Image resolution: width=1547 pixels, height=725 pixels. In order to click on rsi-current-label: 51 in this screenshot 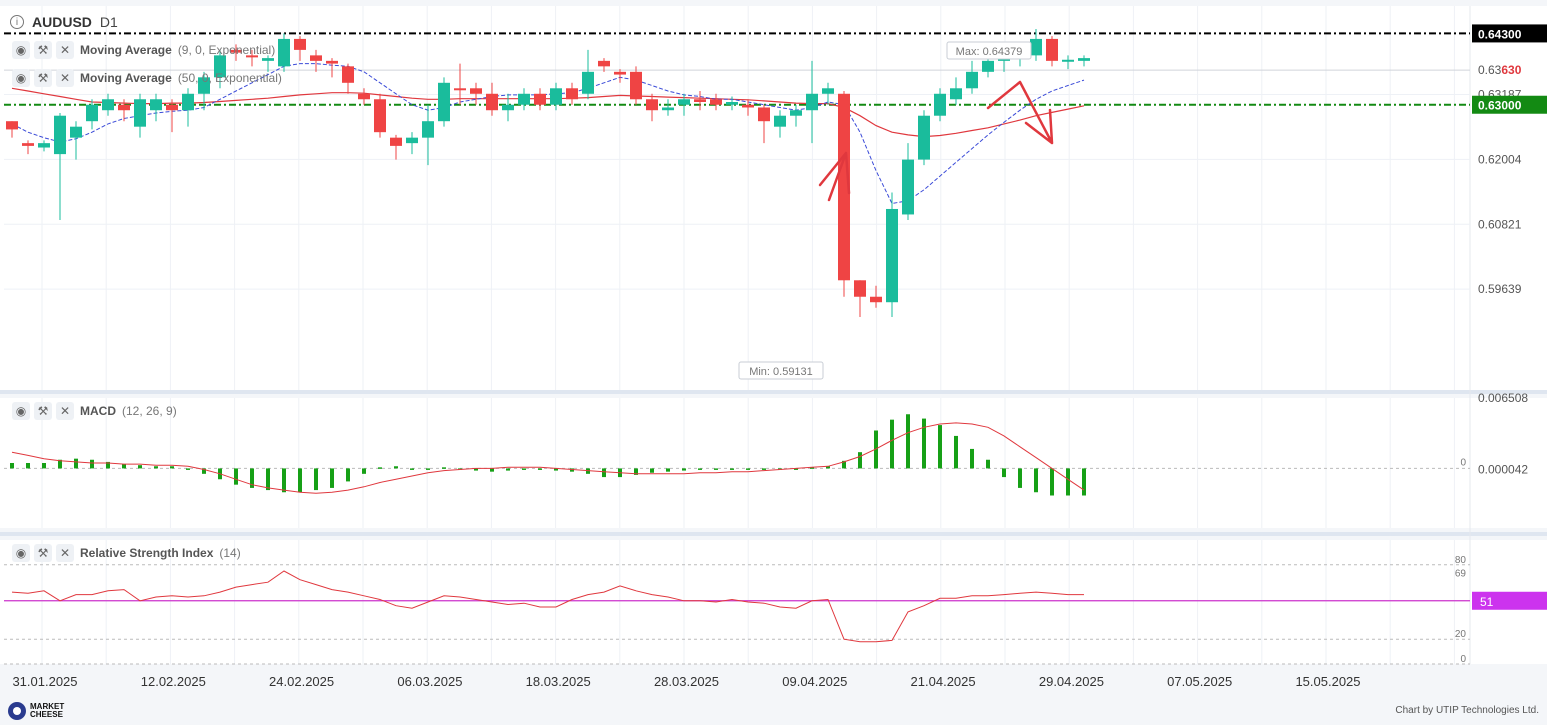, I will do `click(1487, 602)`.